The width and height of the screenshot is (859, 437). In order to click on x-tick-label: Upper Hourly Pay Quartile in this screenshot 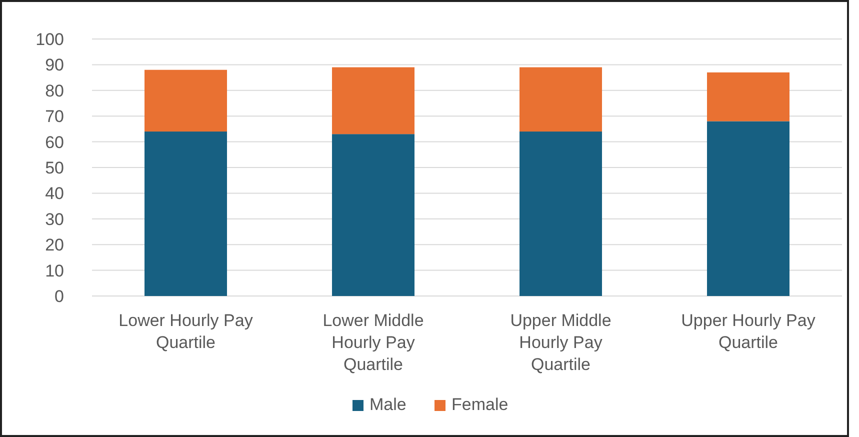, I will do `click(748, 331)`.